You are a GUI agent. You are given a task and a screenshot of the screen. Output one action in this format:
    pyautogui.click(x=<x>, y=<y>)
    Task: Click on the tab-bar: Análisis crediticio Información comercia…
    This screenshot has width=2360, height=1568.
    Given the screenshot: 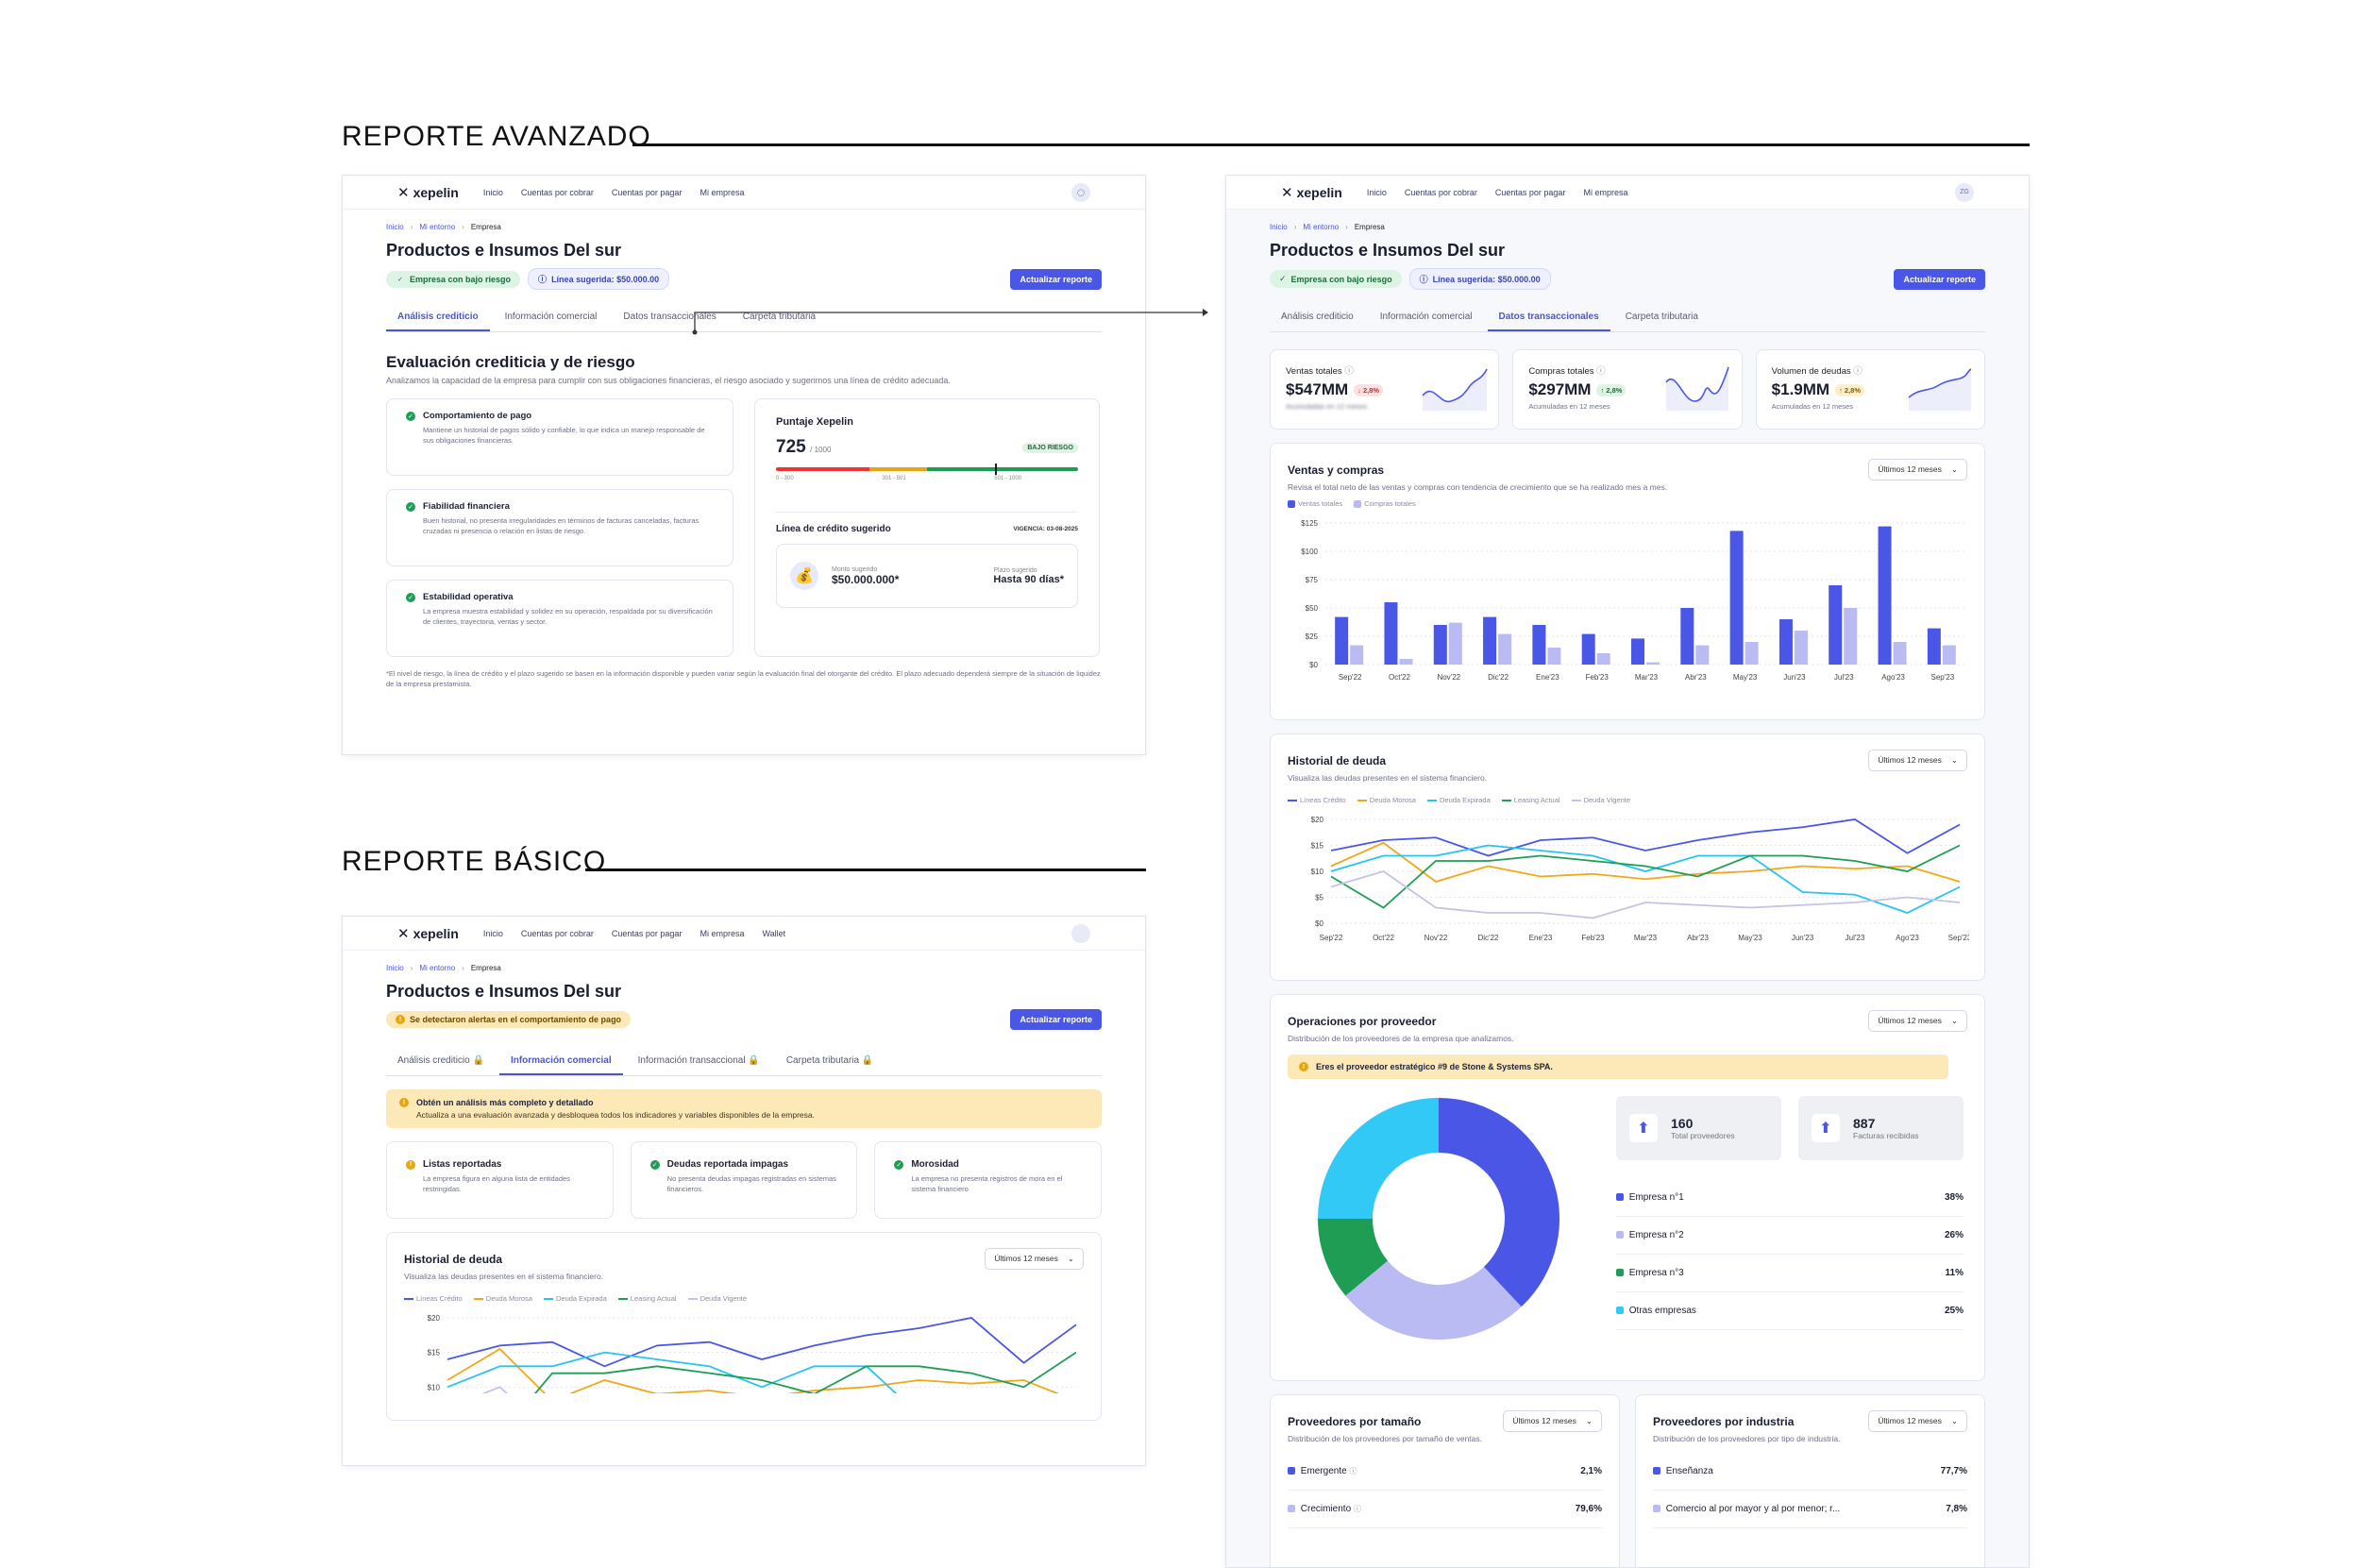 What is the action you would take?
    pyautogui.click(x=1627, y=318)
    